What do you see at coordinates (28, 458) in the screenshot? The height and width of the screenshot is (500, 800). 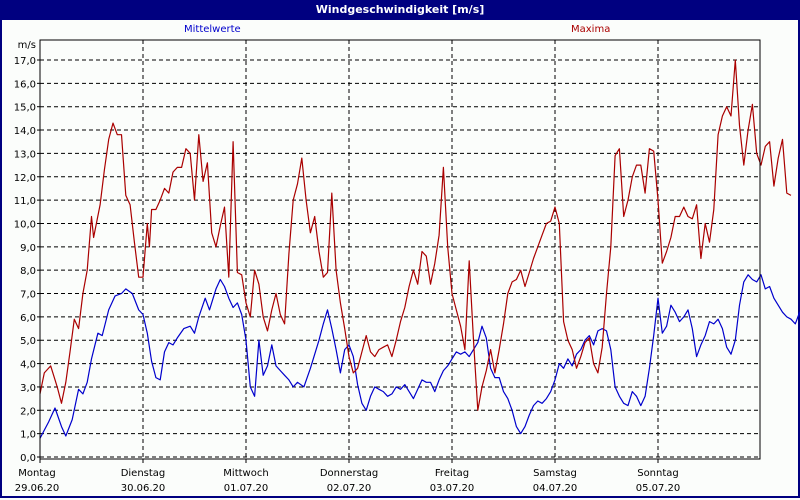 I see `y-tick-label: 0,0` at bounding box center [28, 458].